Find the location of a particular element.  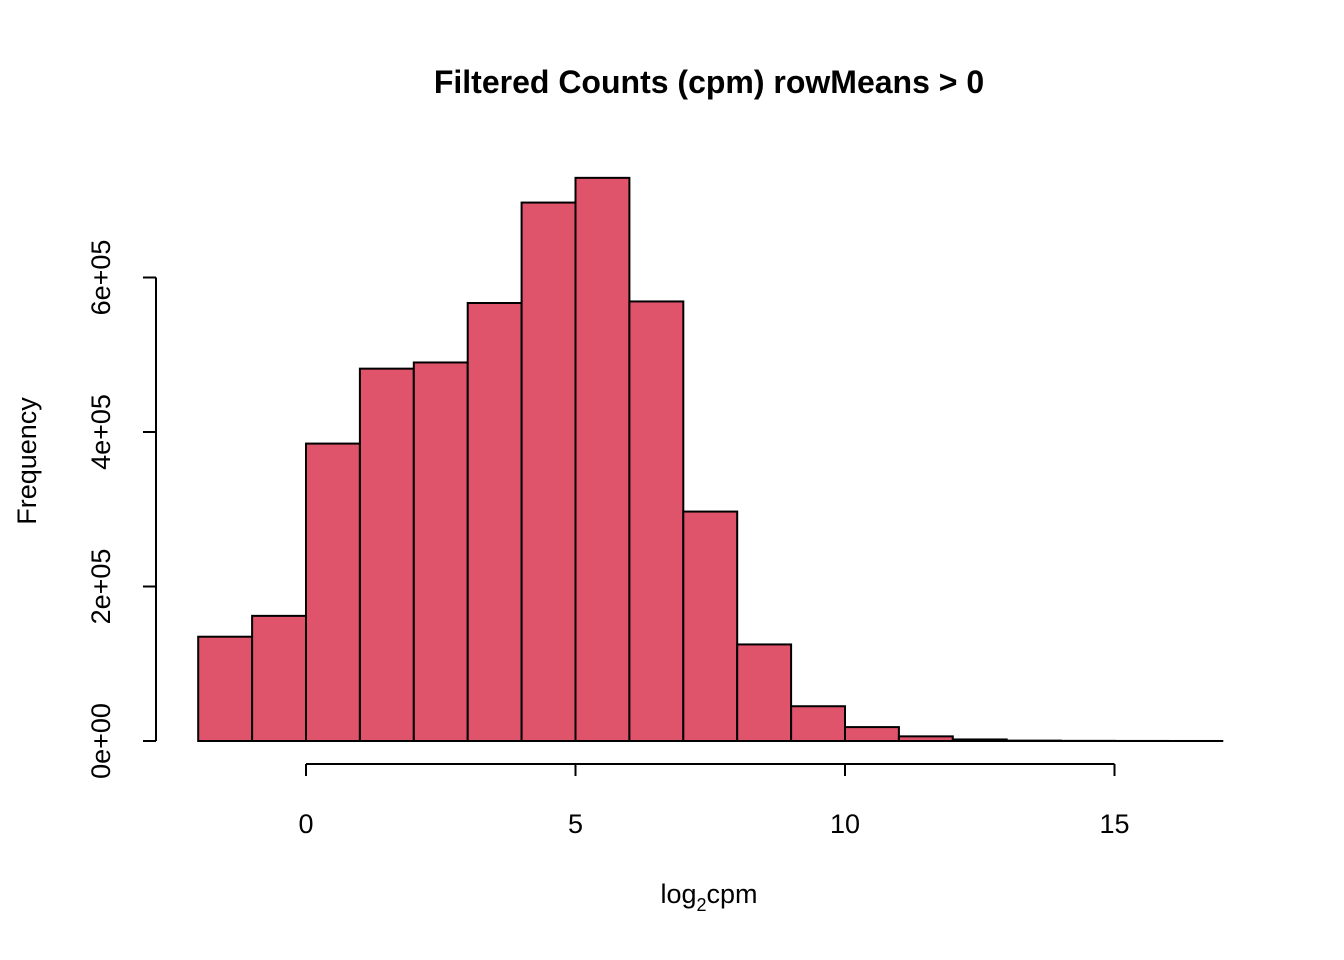

x-axis-title-suffix: cpm is located at coordinates (732, 894).